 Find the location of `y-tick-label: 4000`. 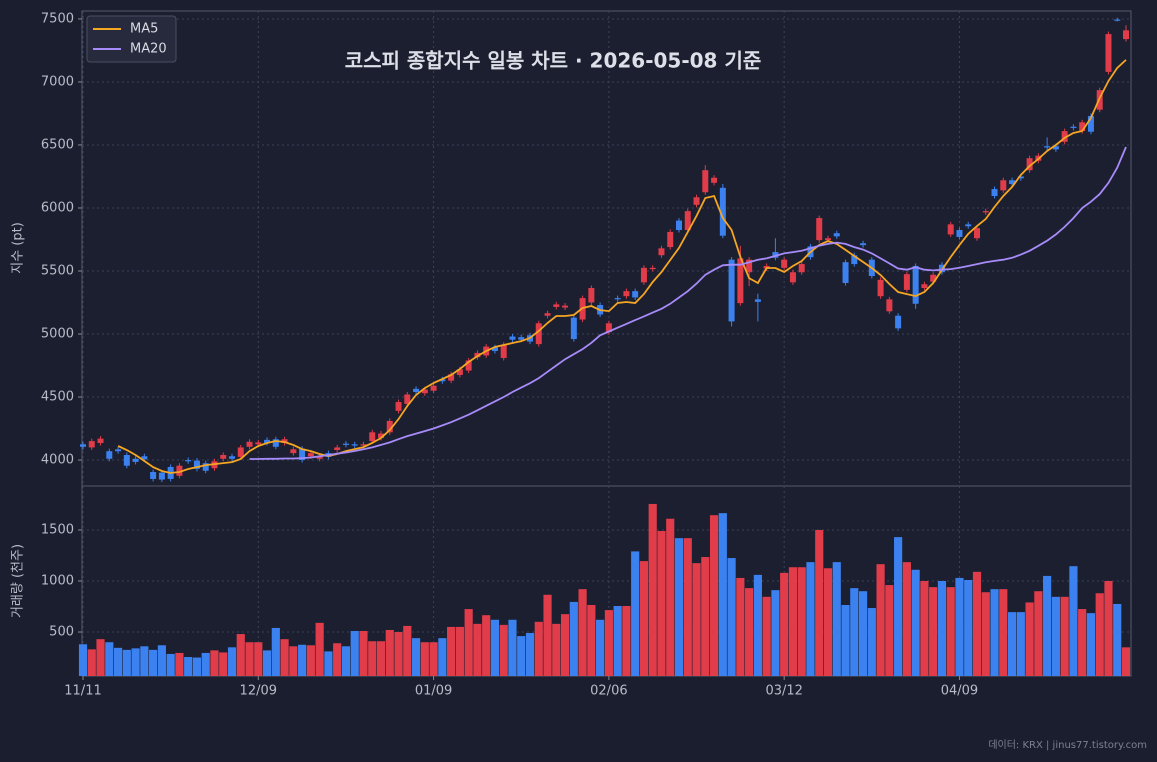

y-tick-label: 4000 is located at coordinates (57, 460).